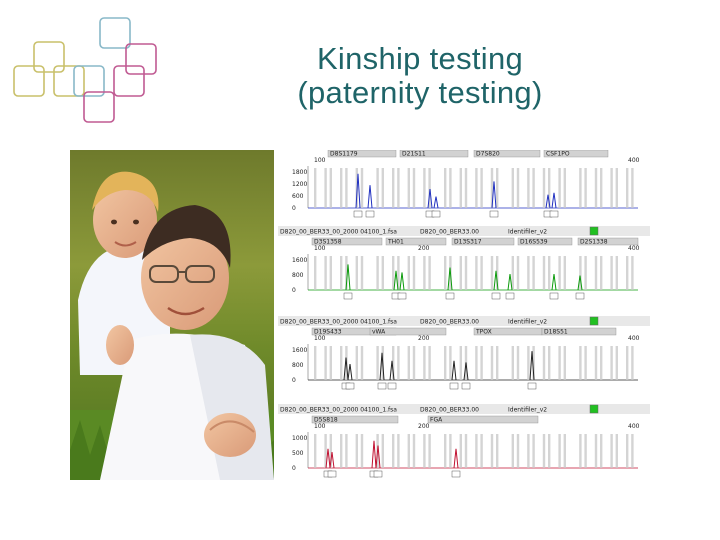 This screenshot has width=720, height=540. Describe the element at coordinates (299, 438) in the screenshot. I see `y-tick-label: 1000` at that location.